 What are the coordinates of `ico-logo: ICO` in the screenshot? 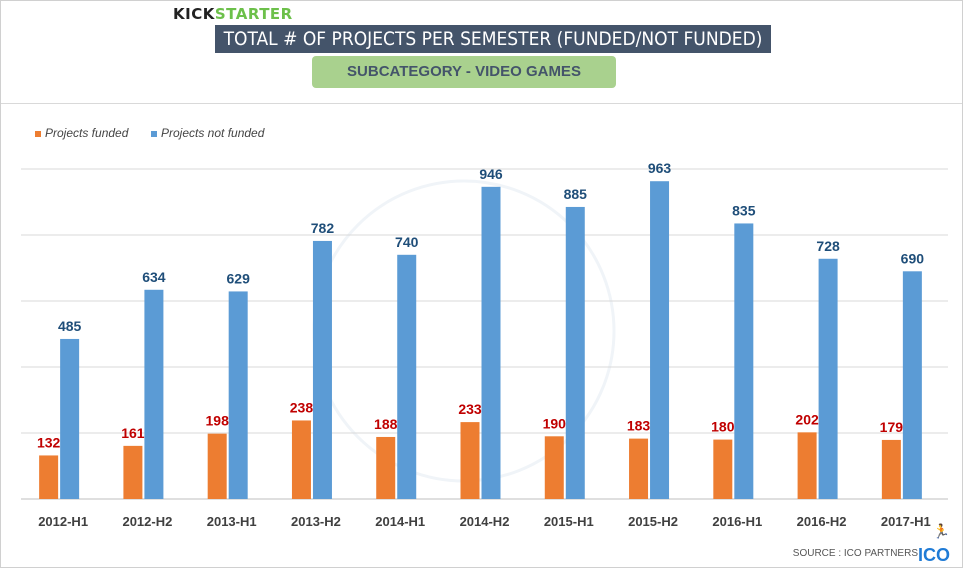 It's located at (933, 555).